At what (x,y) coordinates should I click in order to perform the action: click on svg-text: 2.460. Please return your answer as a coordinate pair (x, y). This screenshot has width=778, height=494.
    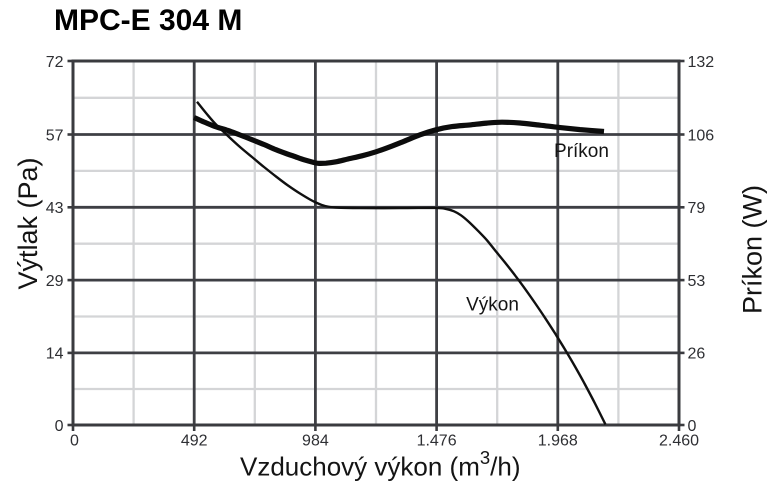
    Looking at the image, I should click on (679, 441).